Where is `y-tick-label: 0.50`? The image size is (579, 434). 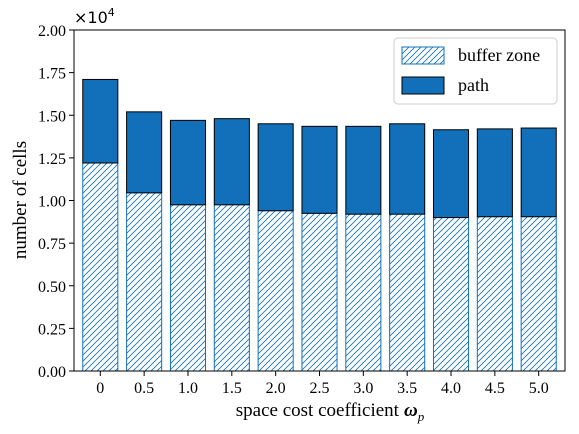 y-tick-label: 0.50 is located at coordinates (52, 287).